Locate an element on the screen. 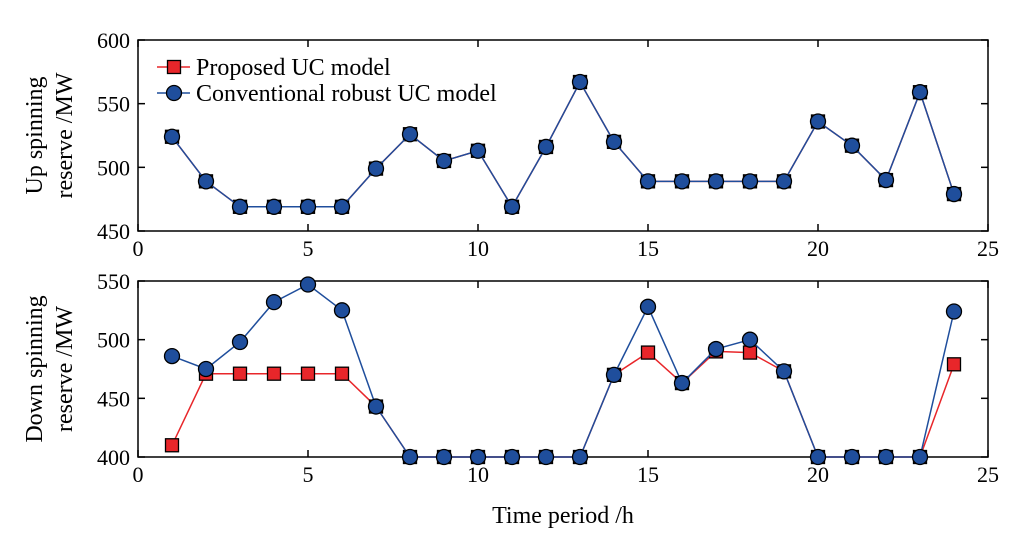  y-axis-label: Down spinning reserve /MW is located at coordinates (50, 368).